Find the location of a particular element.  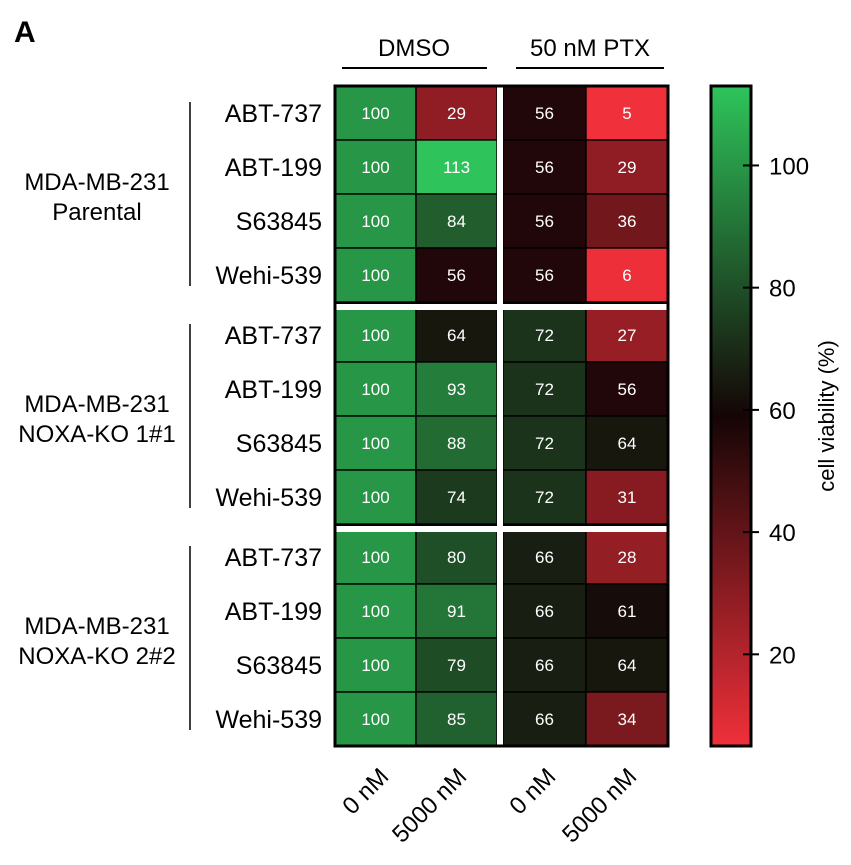

colorbar: 20 40 60 80 100 cell viability (%) is located at coordinates (774, 416).